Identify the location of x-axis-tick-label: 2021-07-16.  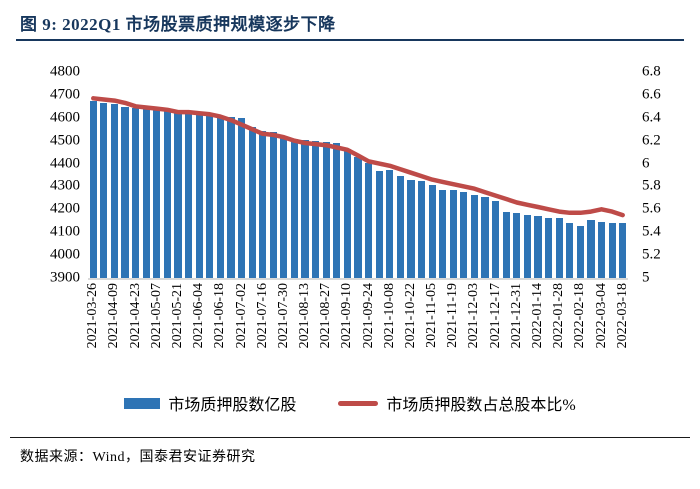
(262, 316).